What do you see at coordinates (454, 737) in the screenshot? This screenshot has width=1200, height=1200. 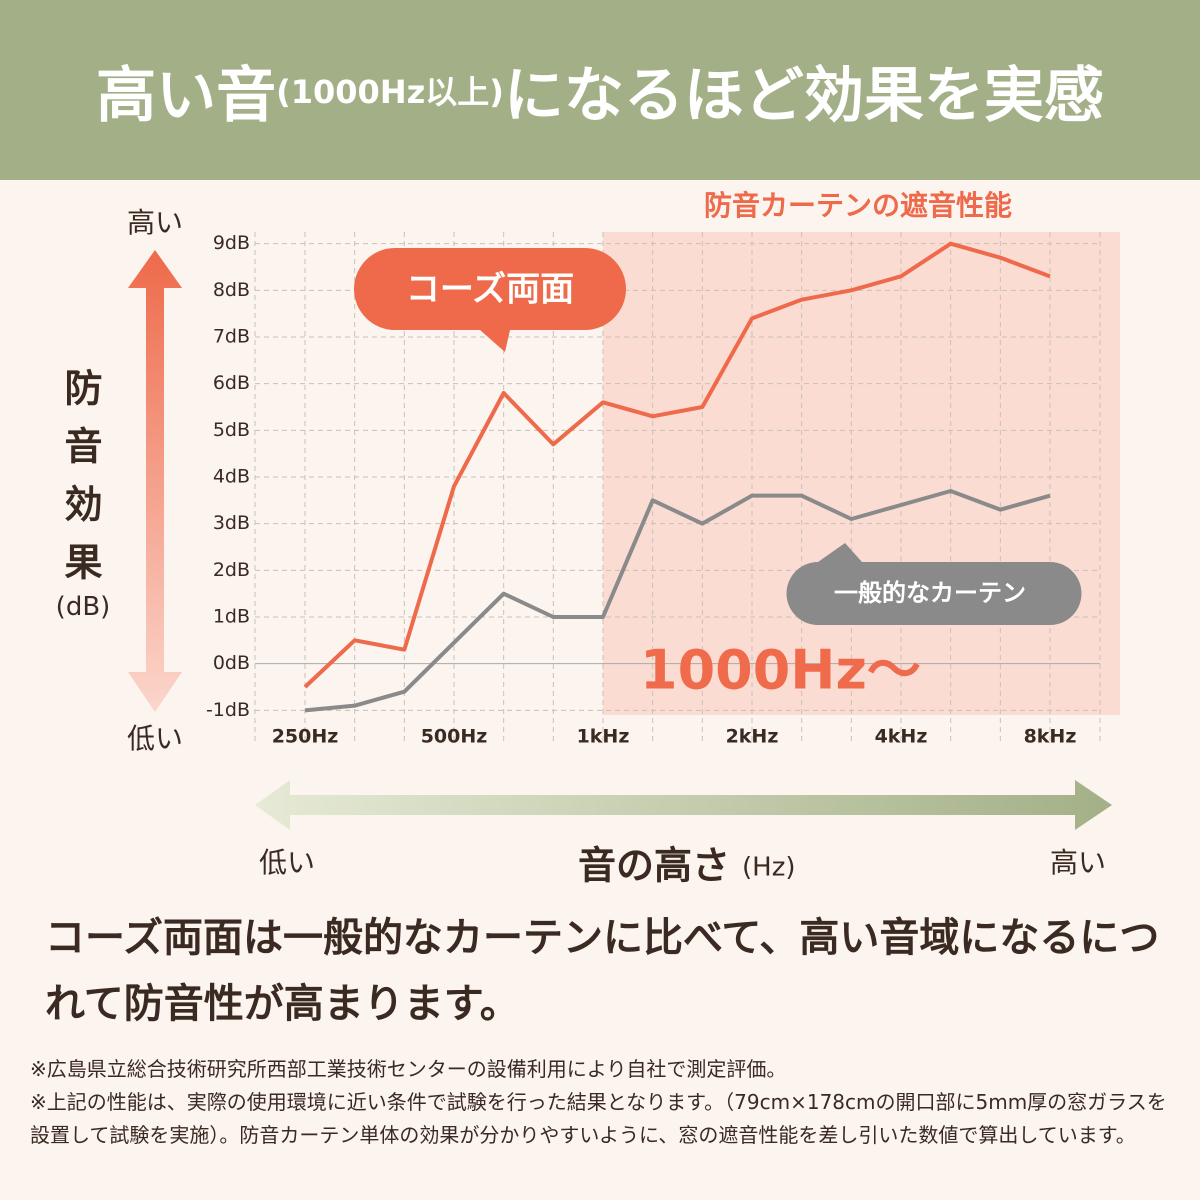 I see `x-tick-label: 500Hz` at bounding box center [454, 737].